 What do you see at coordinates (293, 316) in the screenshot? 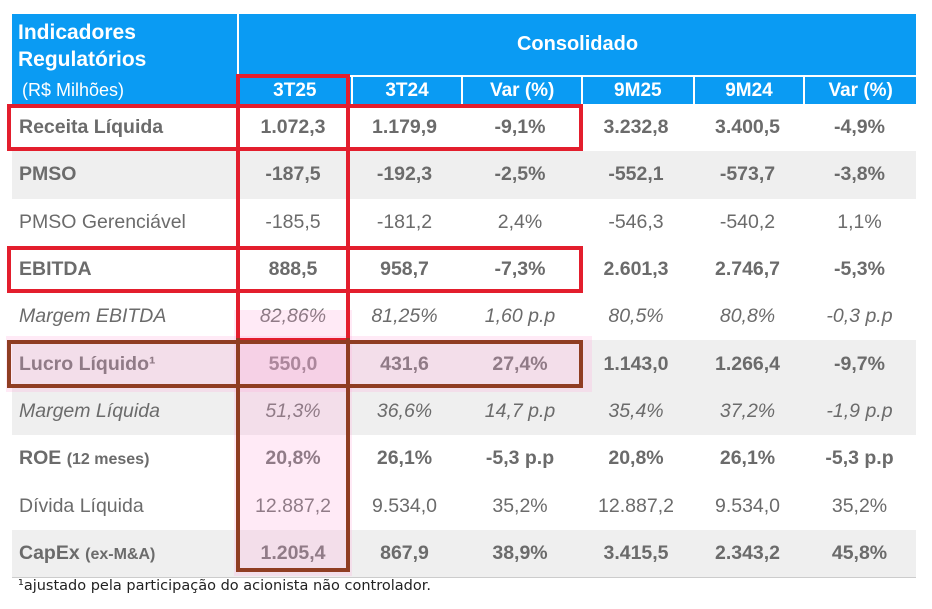
I see `table-cell: 82,86%` at bounding box center [293, 316].